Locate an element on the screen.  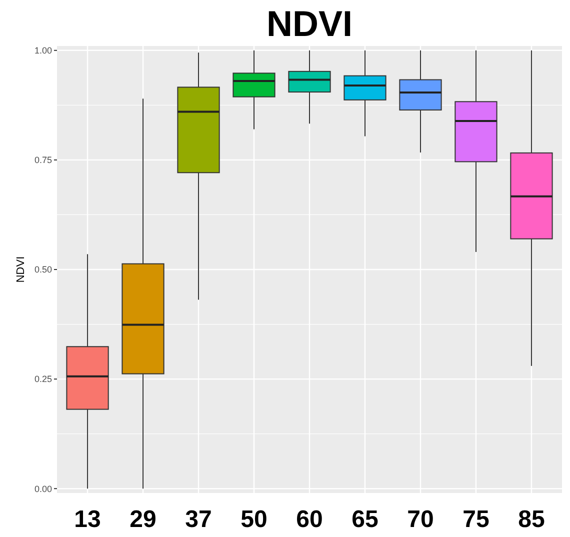
y-axis-title: NDVI is located at coordinates (21, 269).